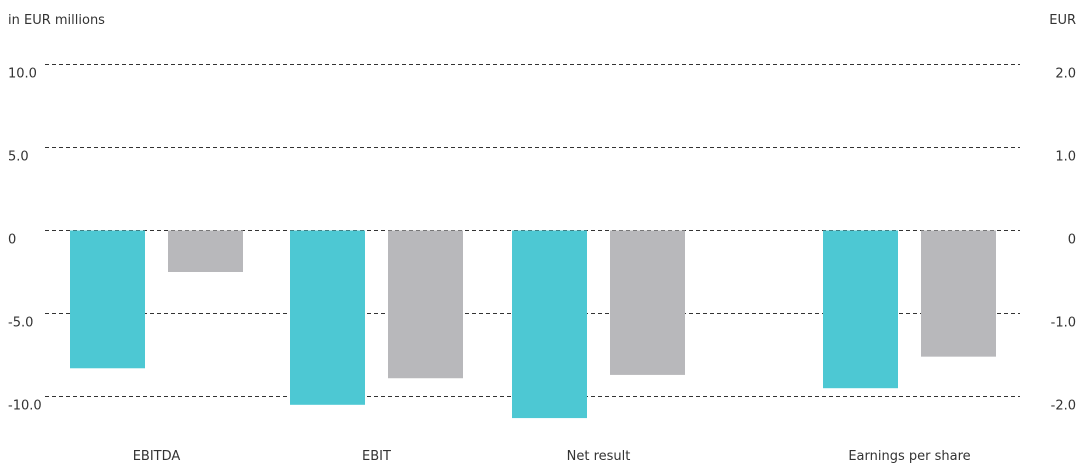 Image resolution: width=1080 pixels, height=465 pixels. What do you see at coordinates (1063, 323) in the screenshot?
I see `right-tick-label: -1.0` at bounding box center [1063, 323].